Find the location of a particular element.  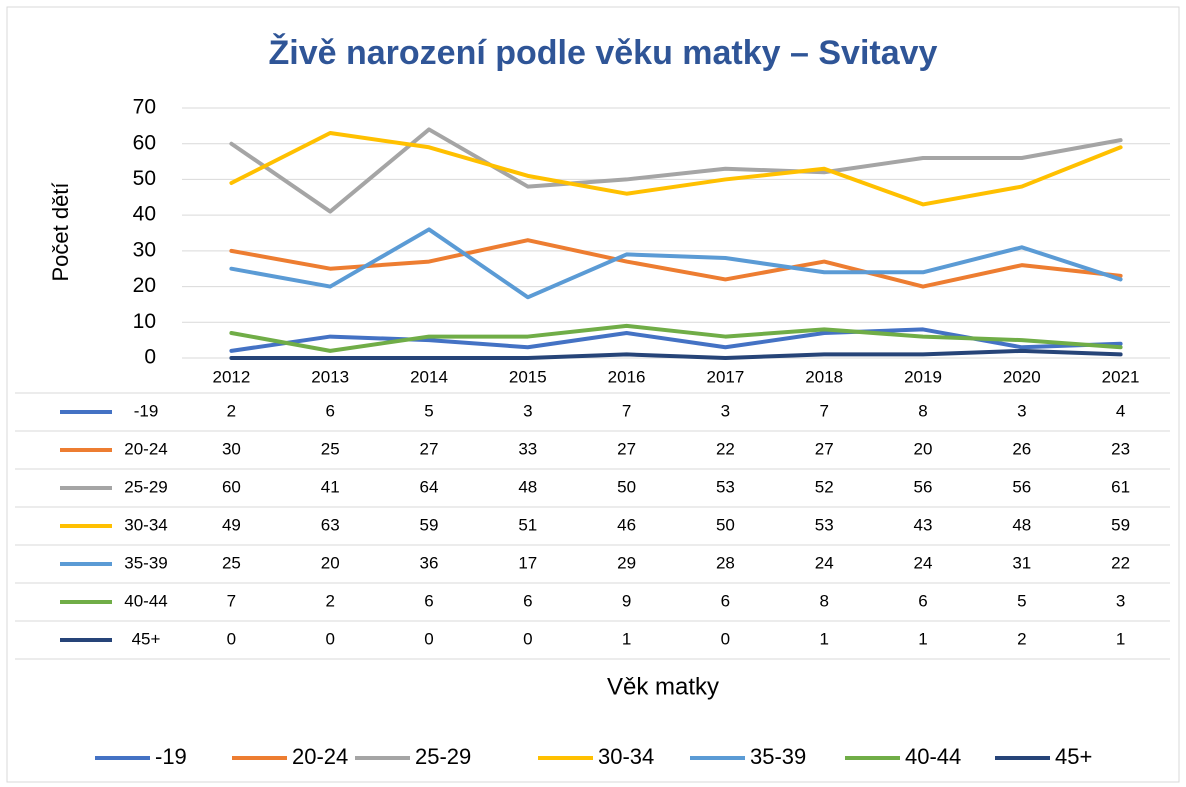

table-row-label: 20-24 is located at coordinates (145, 448).